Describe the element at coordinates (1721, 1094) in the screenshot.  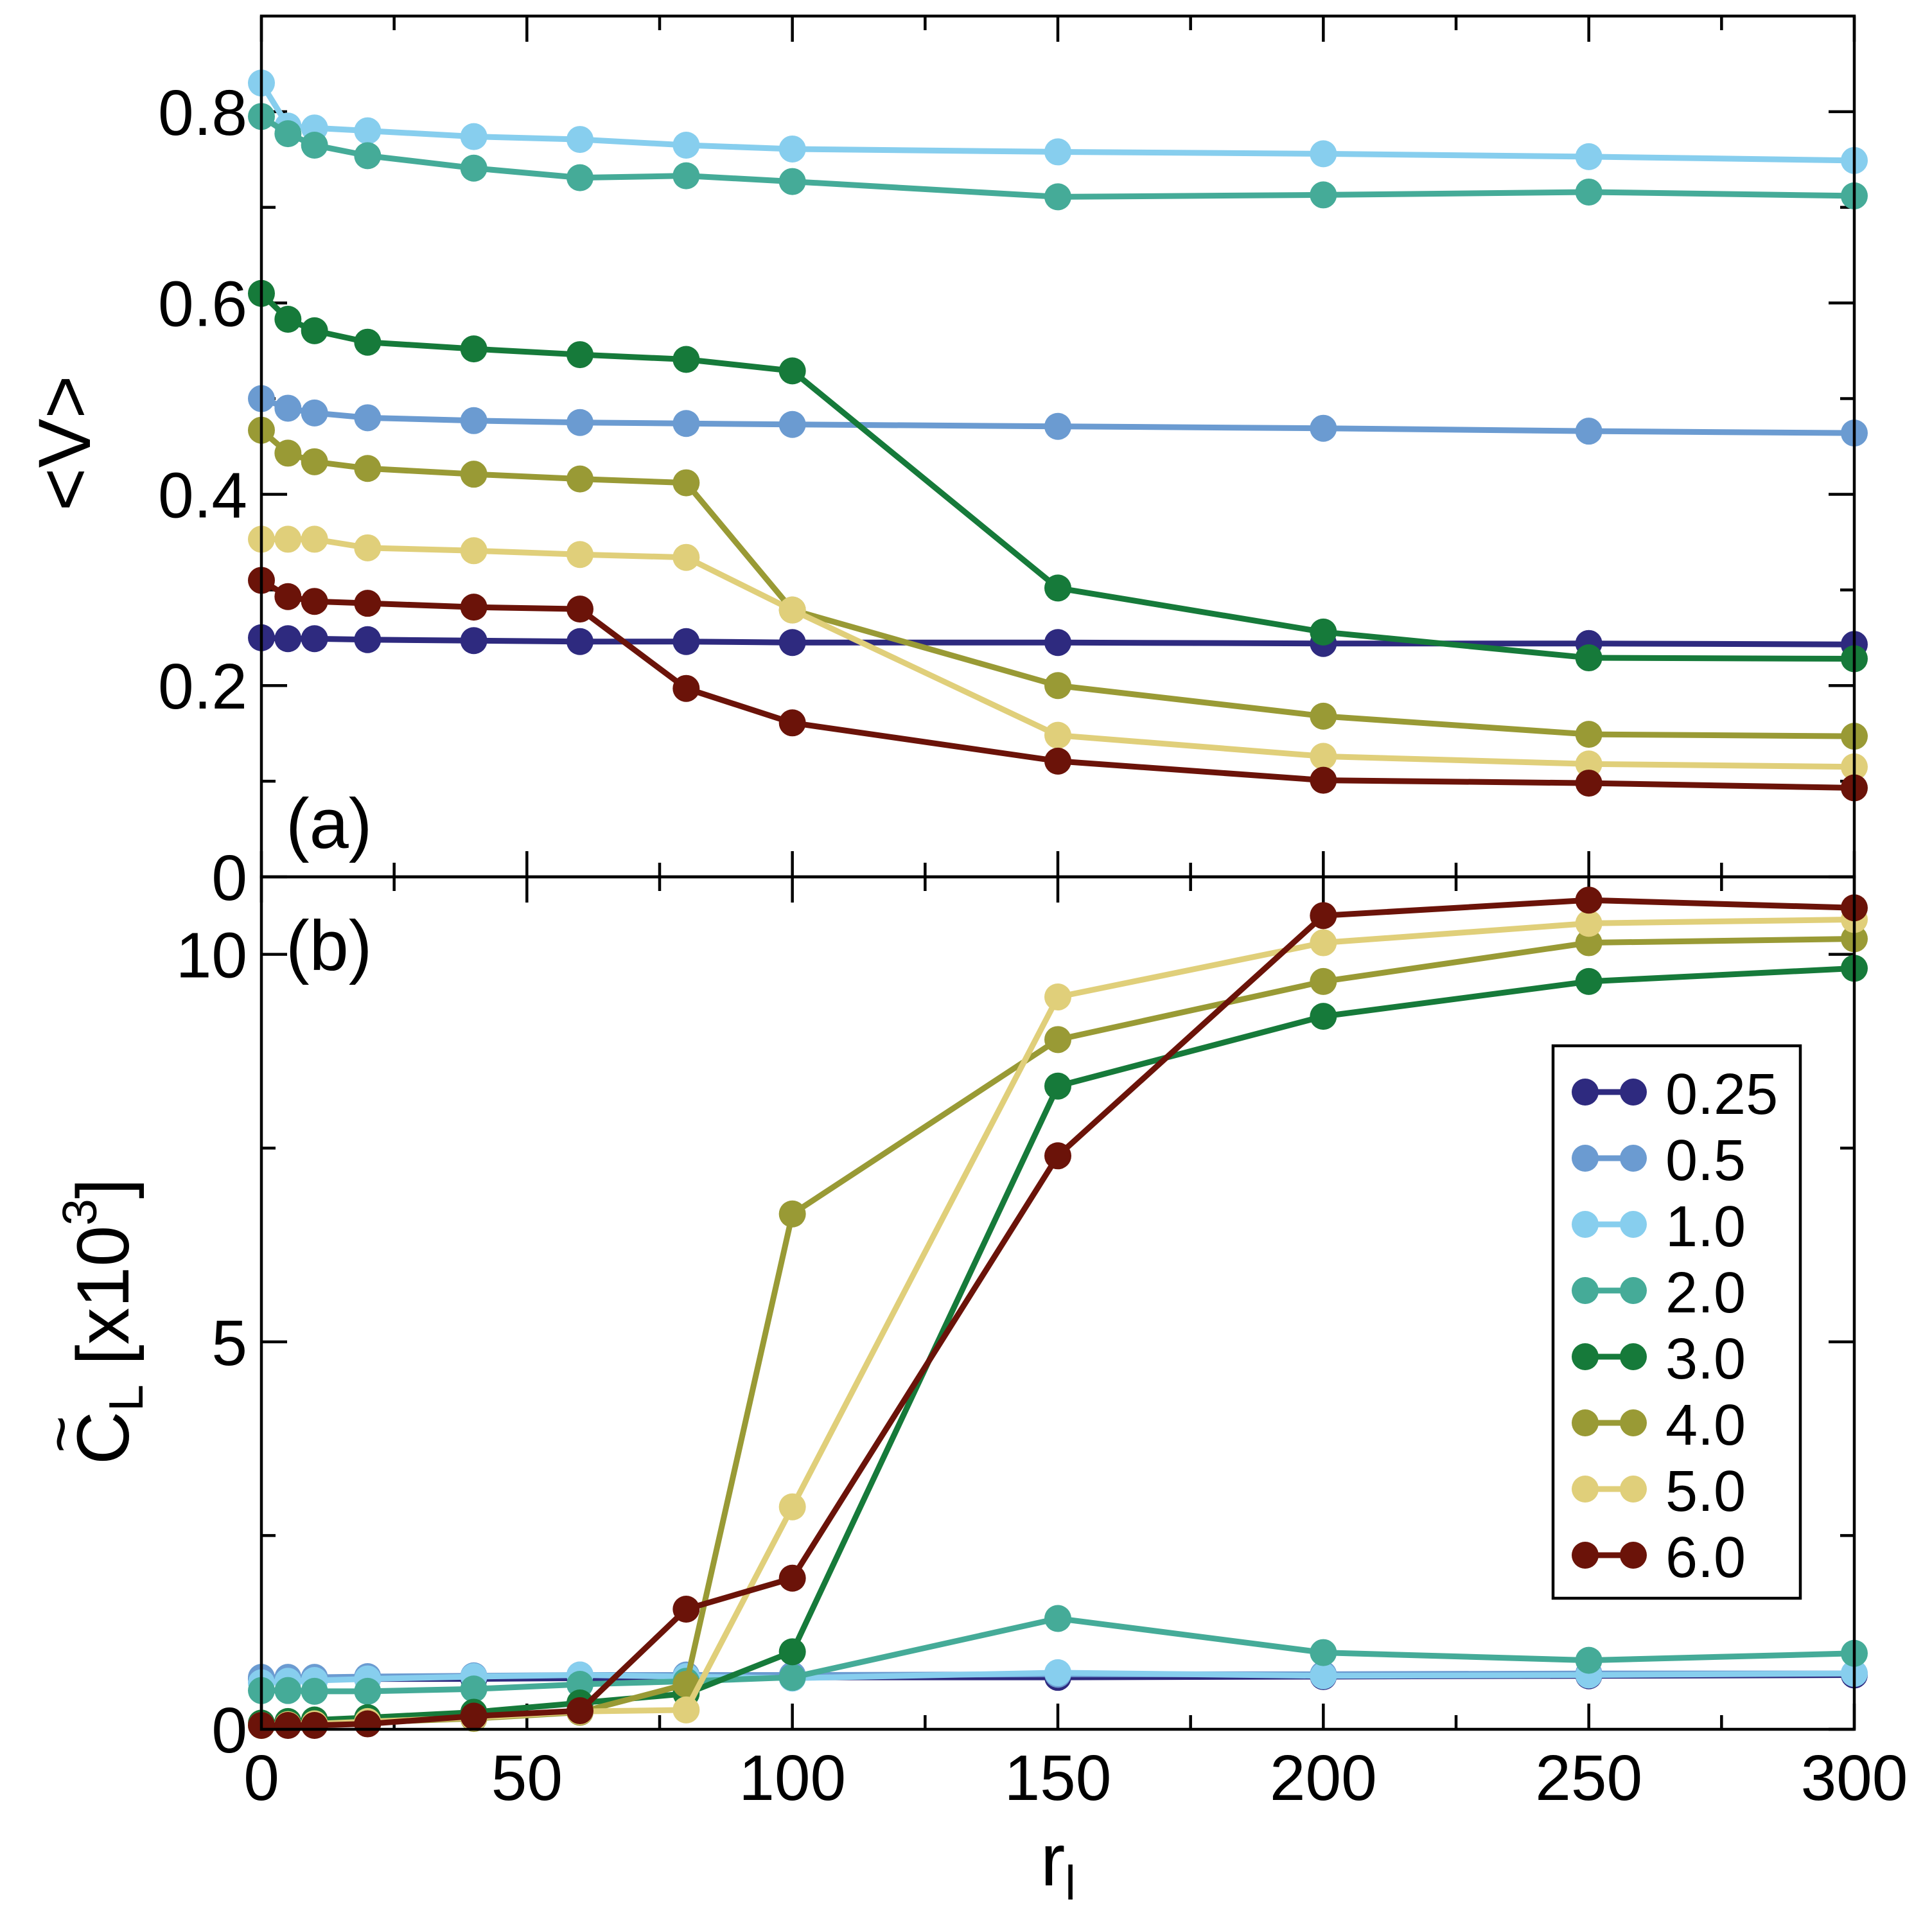
I see `legend-label: 0.25` at that location.